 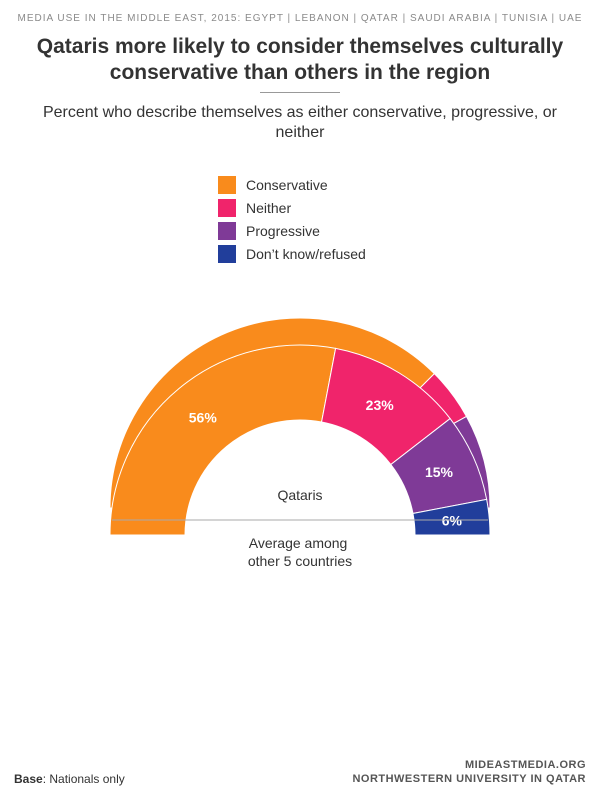 I want to click on slice-conservative, so click(x=223, y=440).